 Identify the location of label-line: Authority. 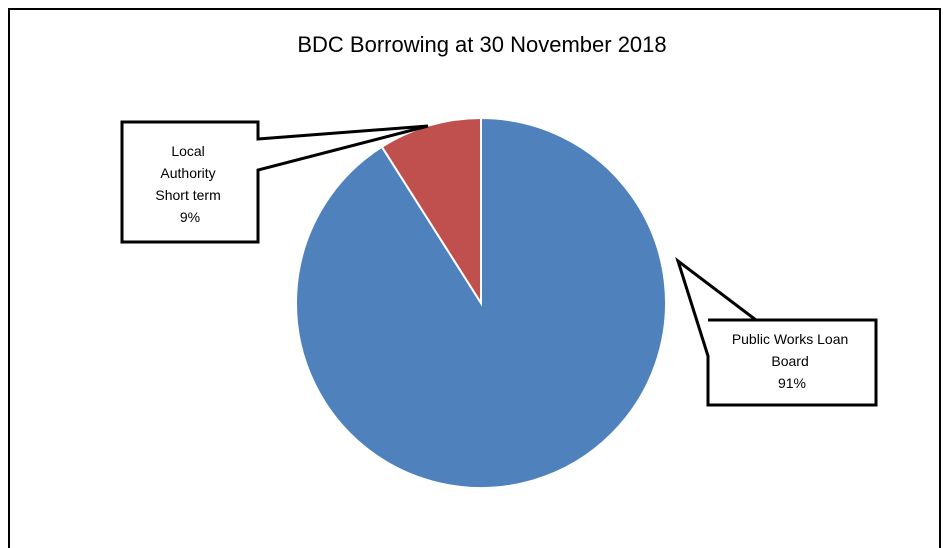
(187, 173).